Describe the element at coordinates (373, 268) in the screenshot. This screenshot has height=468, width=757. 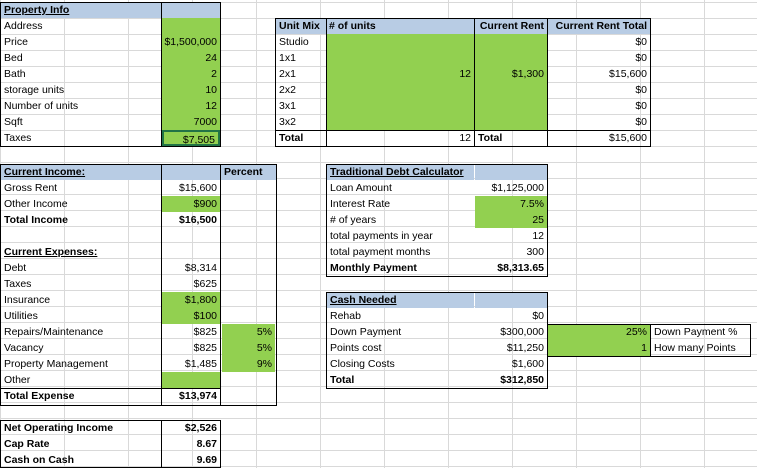
I see `label-monthly-payment: Monthly Payment` at that location.